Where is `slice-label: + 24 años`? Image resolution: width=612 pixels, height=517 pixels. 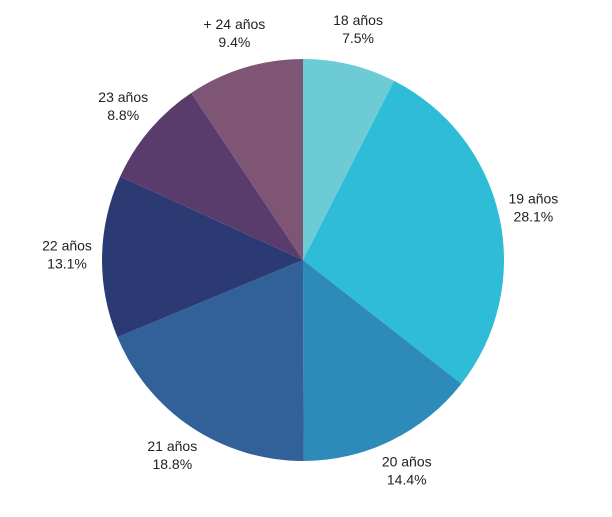 slice-label: + 24 años is located at coordinates (234, 24).